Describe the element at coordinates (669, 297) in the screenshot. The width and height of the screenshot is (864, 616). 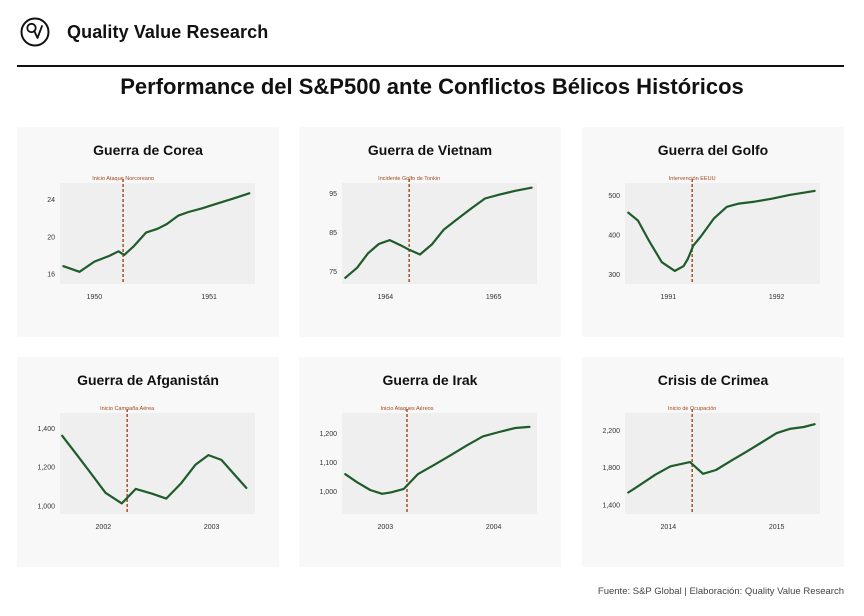
I see `x-tick-label: 1991` at that location.